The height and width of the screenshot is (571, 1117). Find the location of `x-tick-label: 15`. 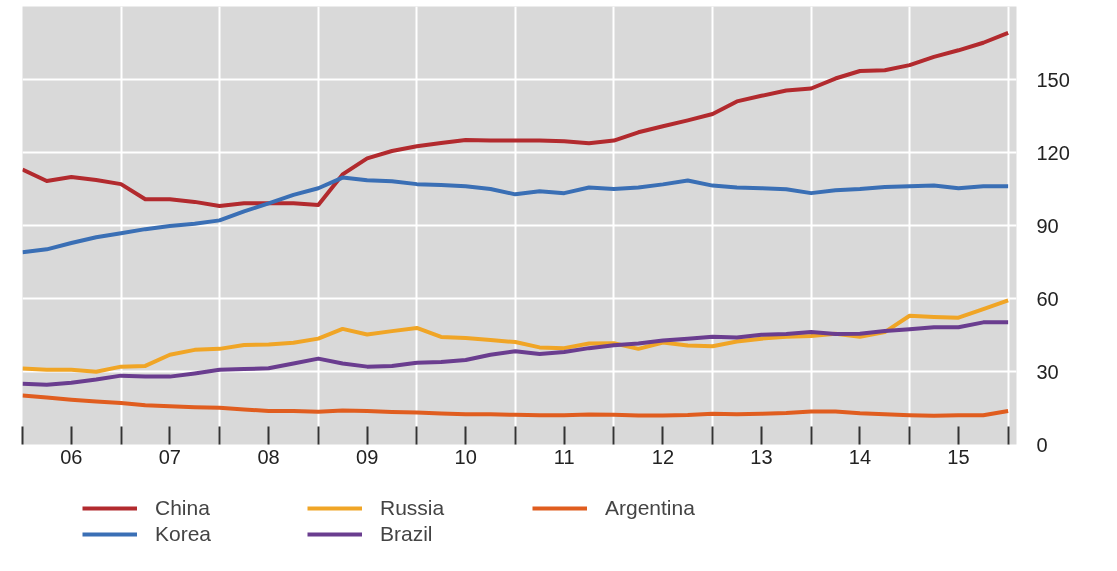

x-tick-label: 15 is located at coordinates (958, 456).